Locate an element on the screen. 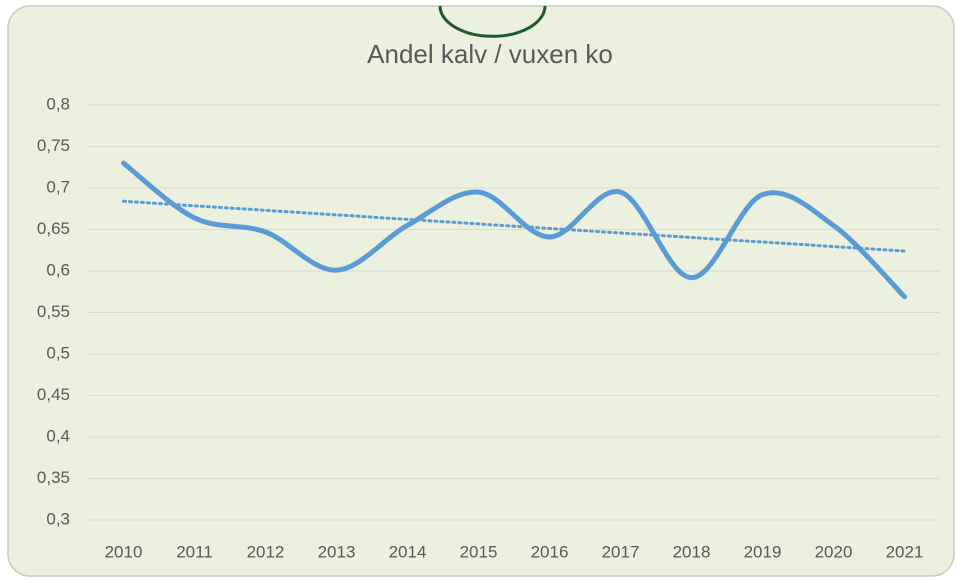  x-tick-label: 2018 is located at coordinates (692, 551).